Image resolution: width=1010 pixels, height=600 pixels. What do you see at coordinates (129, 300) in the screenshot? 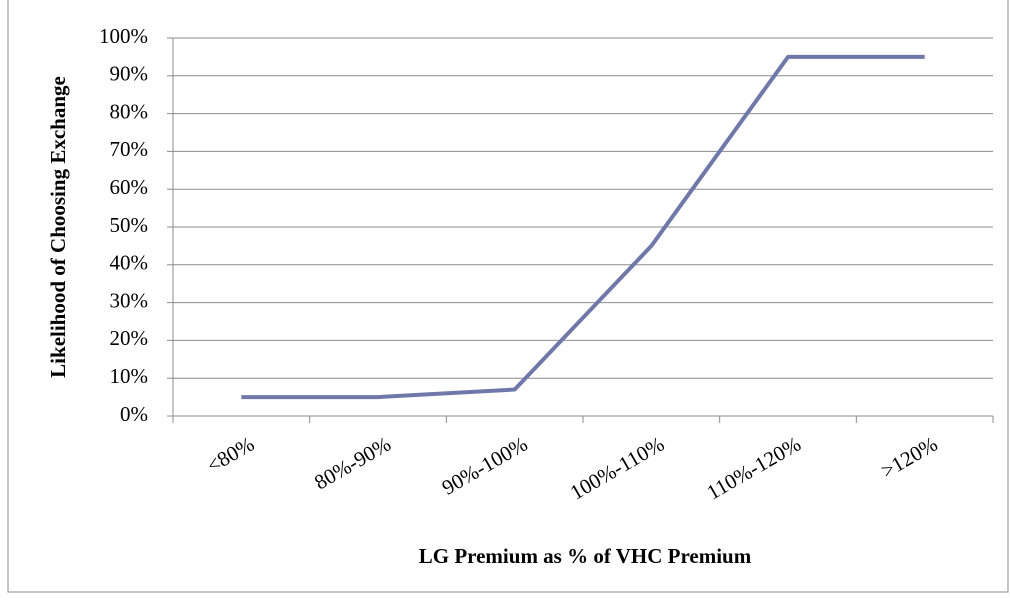
I see `y-tick-label: 30%` at bounding box center [129, 300].